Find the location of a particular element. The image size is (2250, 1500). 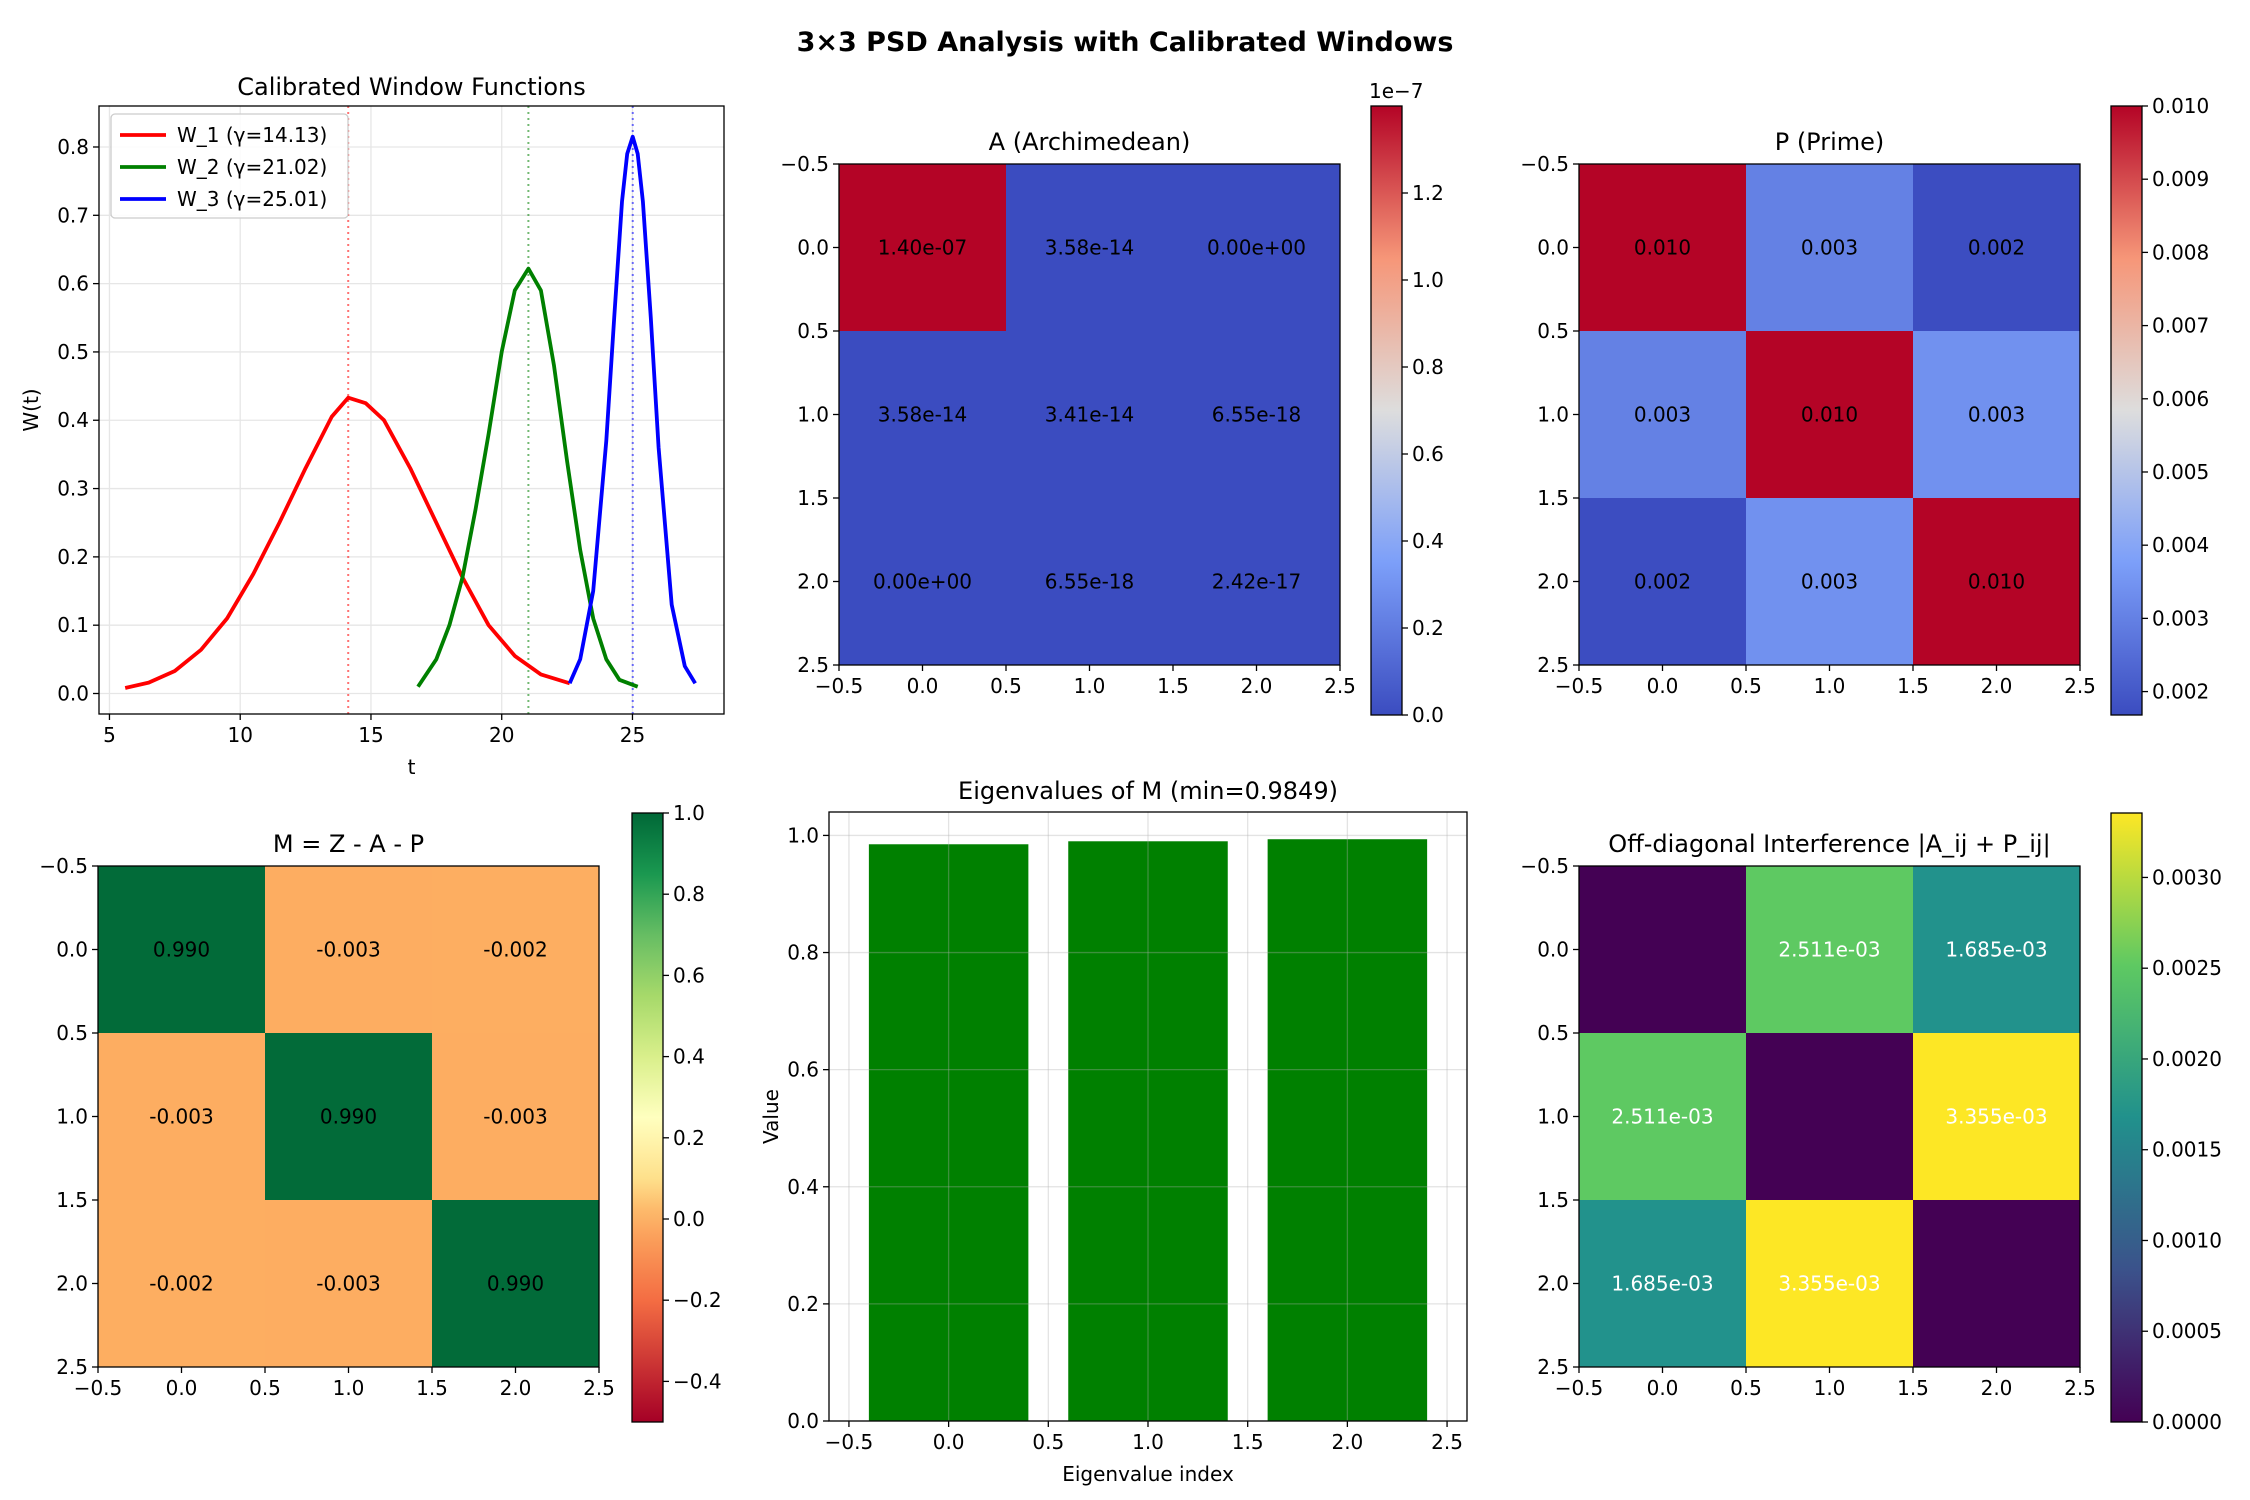

colorbar-tick-label: 0.0000 is located at coordinates (2187, 1422).